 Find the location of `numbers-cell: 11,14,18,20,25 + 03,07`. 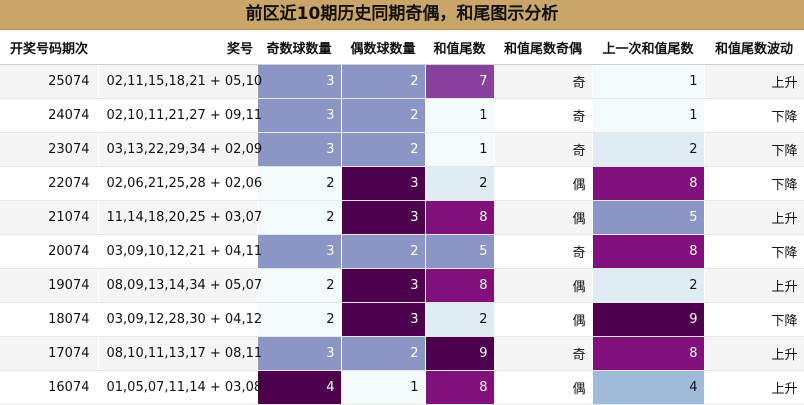

numbers-cell: 11,14,18,20,25 + 03,07 is located at coordinates (180, 217).